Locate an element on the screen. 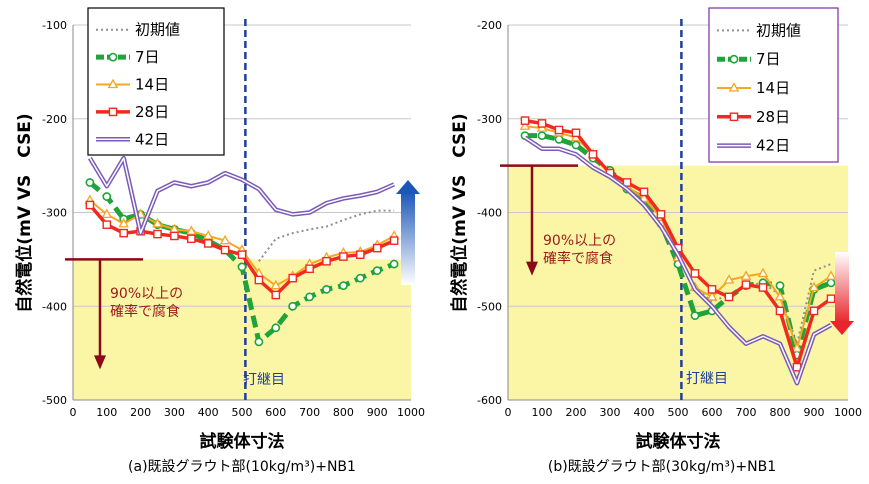  series-line is located at coordinates (326, 235).